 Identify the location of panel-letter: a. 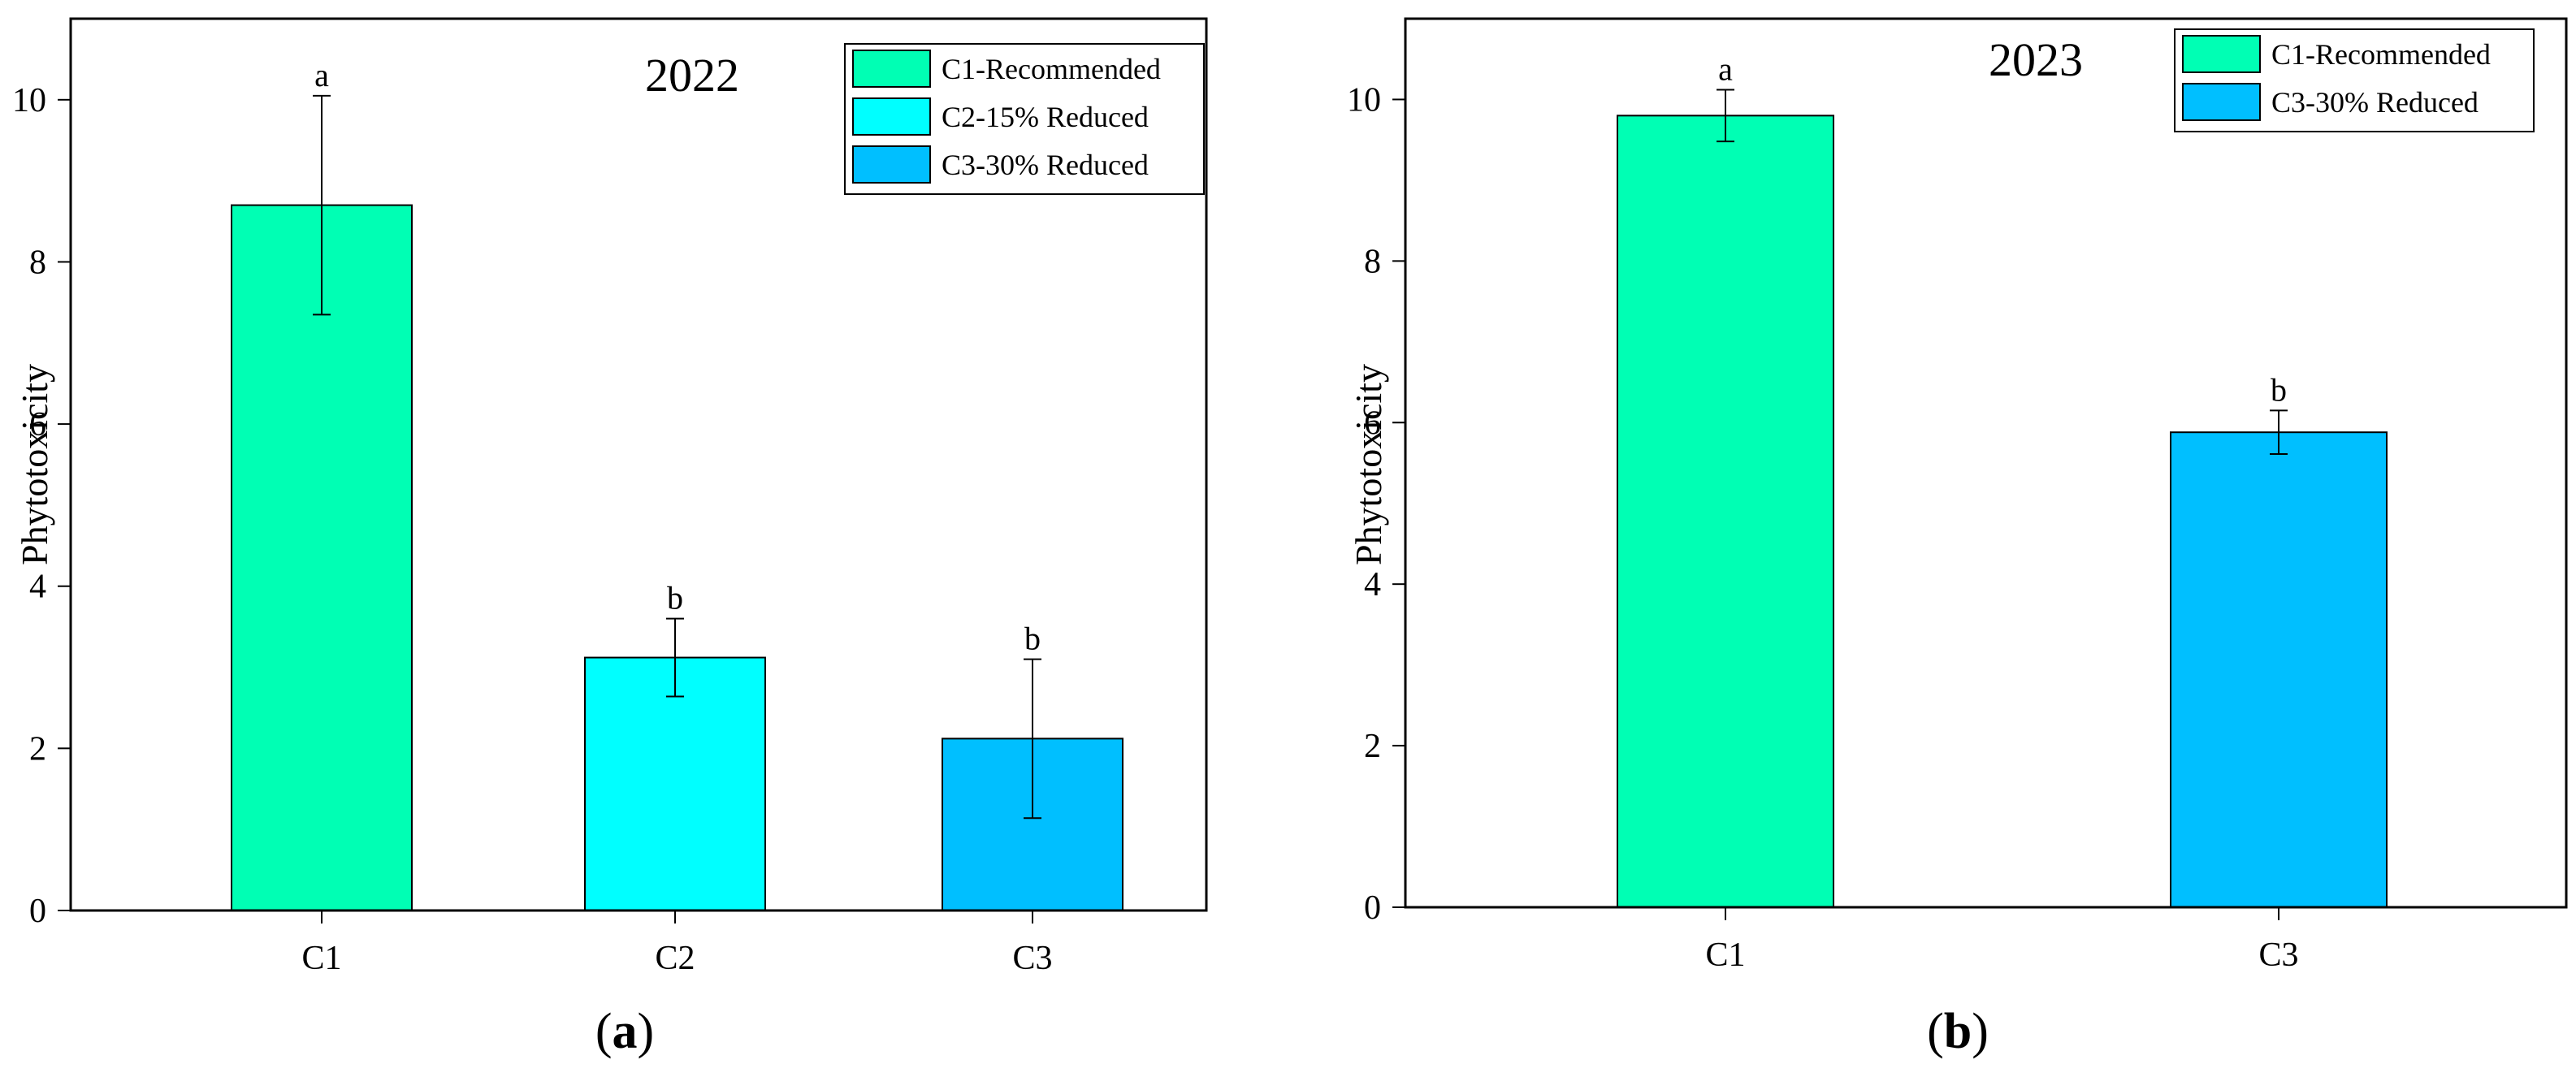
(625, 1031).